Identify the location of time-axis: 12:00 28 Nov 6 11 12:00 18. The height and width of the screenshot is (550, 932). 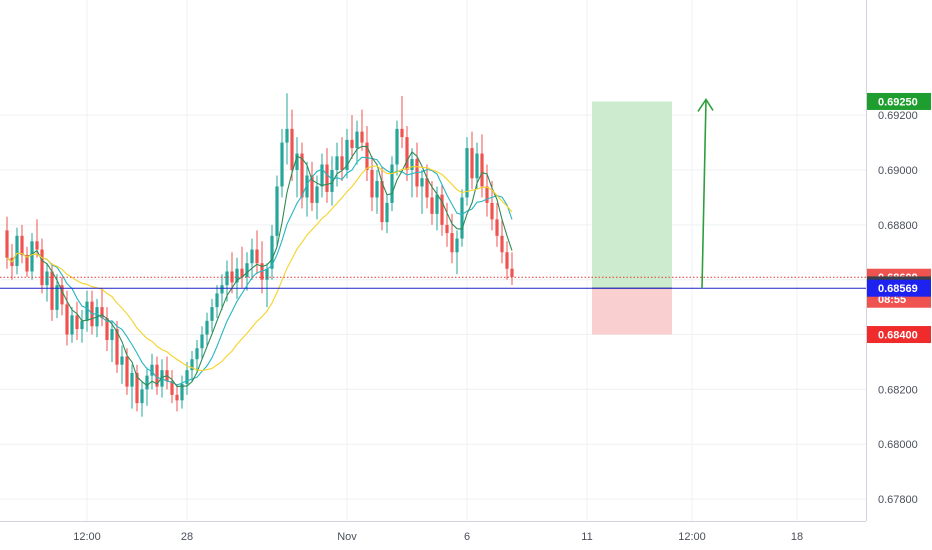
(433, 532).